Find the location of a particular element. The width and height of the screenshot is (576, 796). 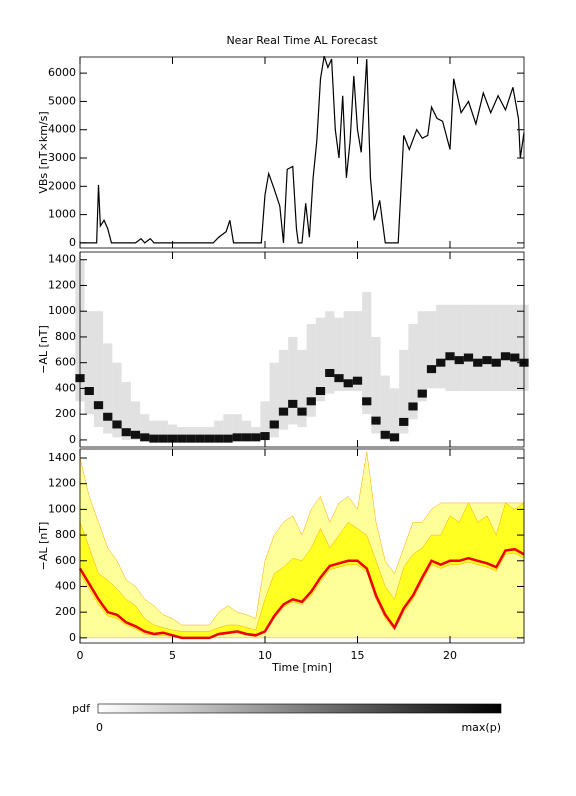

y-tick-label: 200 is located at coordinates (65, 611).